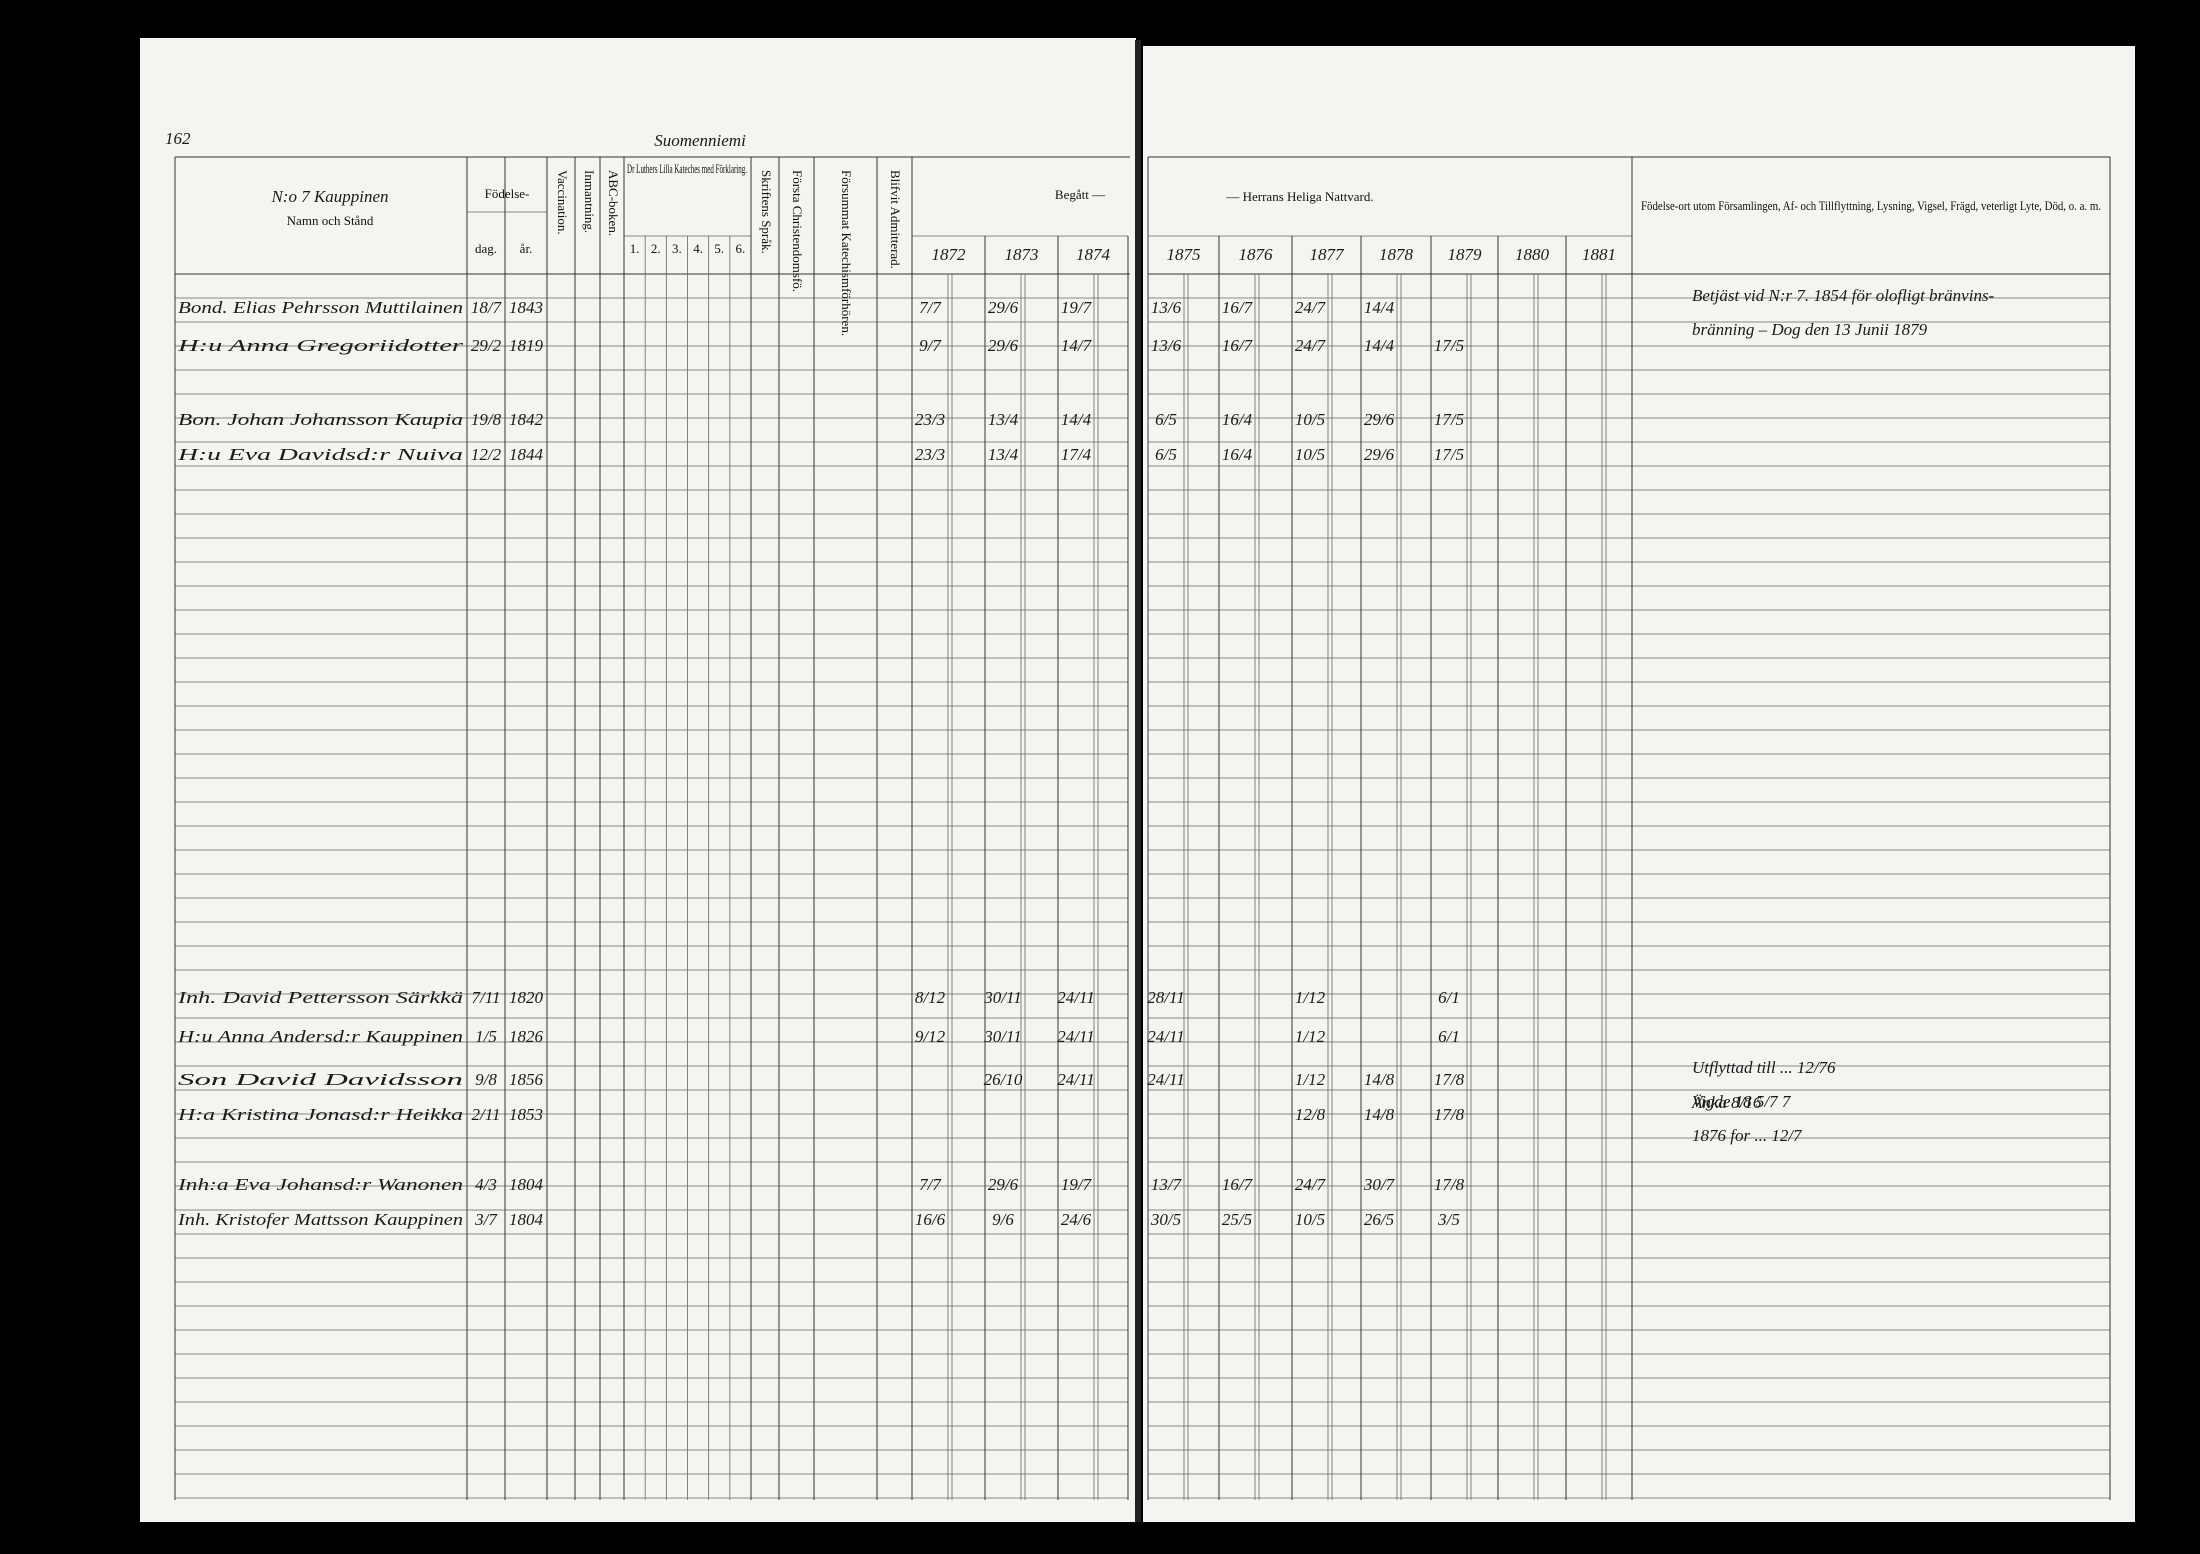 The width and height of the screenshot is (2200, 1554). I want to click on column-heading: Inmantning., so click(589, 201).